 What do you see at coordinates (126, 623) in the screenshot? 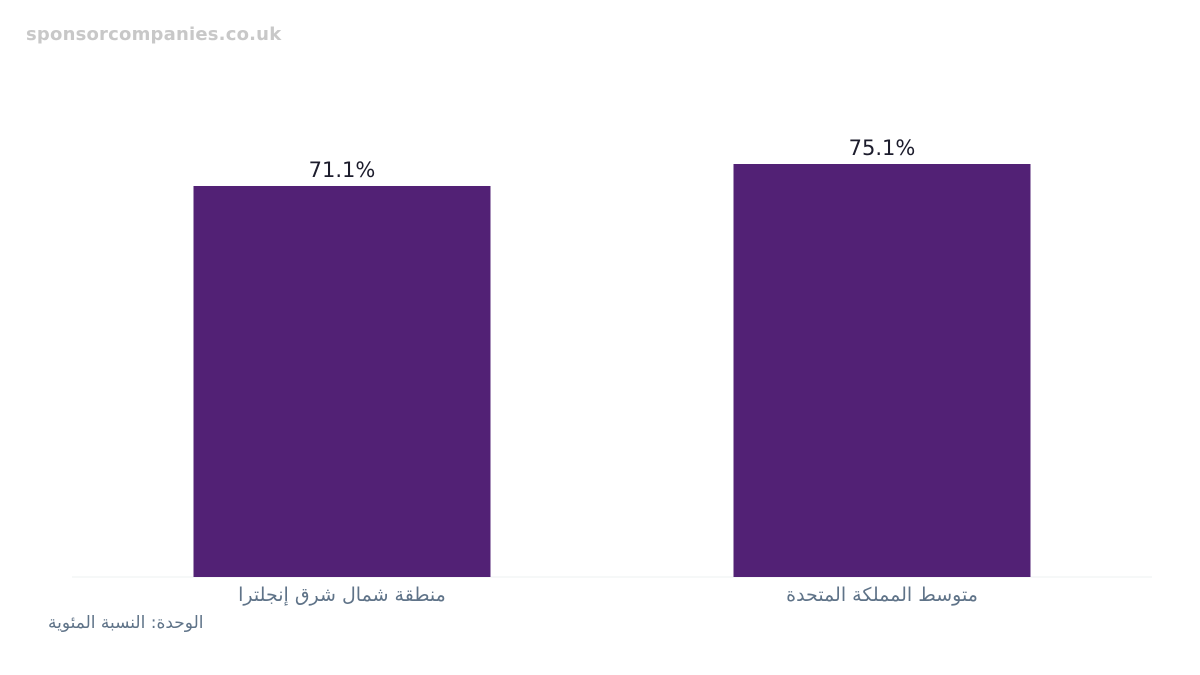
I see `unit-note: الوحدة: النسبة المئوية` at bounding box center [126, 623].